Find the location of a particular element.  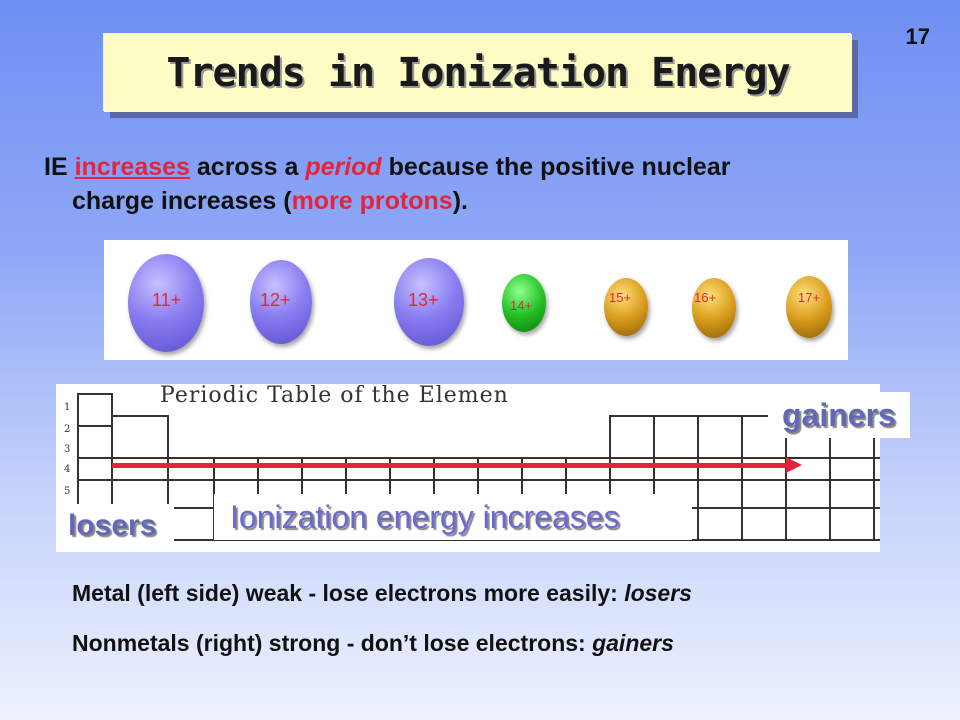

row-number-3: 3 is located at coordinates (67, 449).